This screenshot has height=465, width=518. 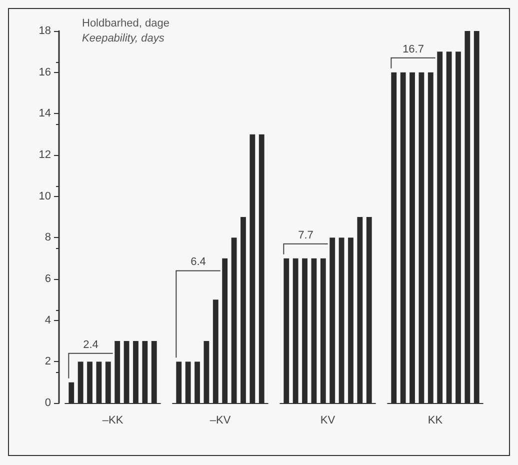 What do you see at coordinates (44, 155) in the screenshot?
I see `y-tick-label: 12` at bounding box center [44, 155].